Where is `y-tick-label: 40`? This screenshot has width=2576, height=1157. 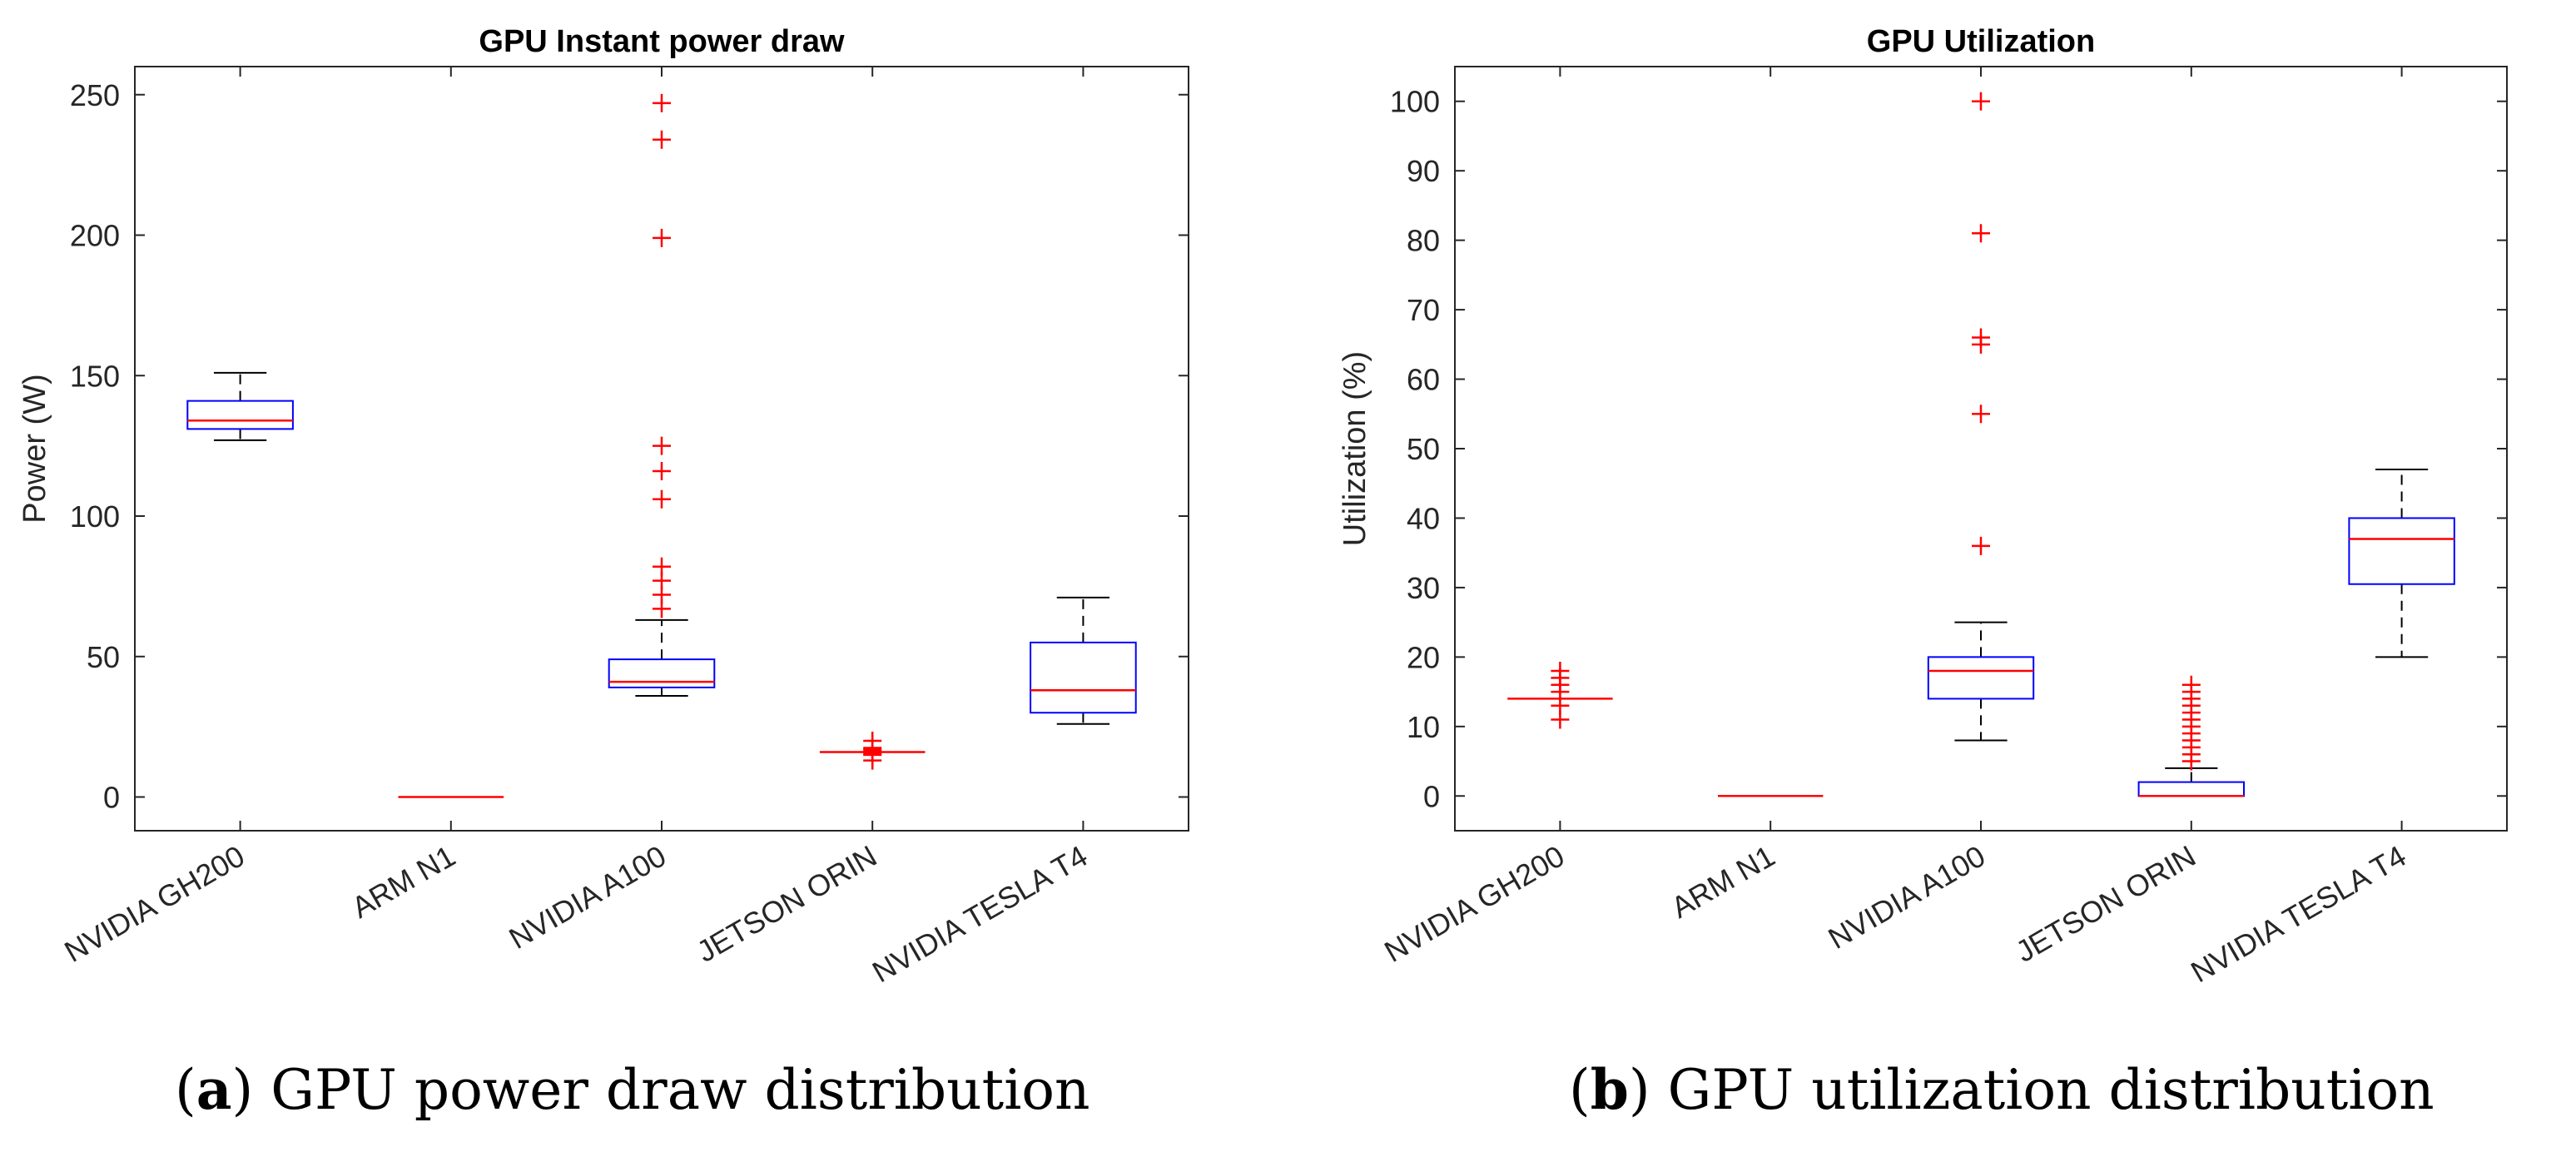 y-tick-label: 40 is located at coordinates (1423, 518).